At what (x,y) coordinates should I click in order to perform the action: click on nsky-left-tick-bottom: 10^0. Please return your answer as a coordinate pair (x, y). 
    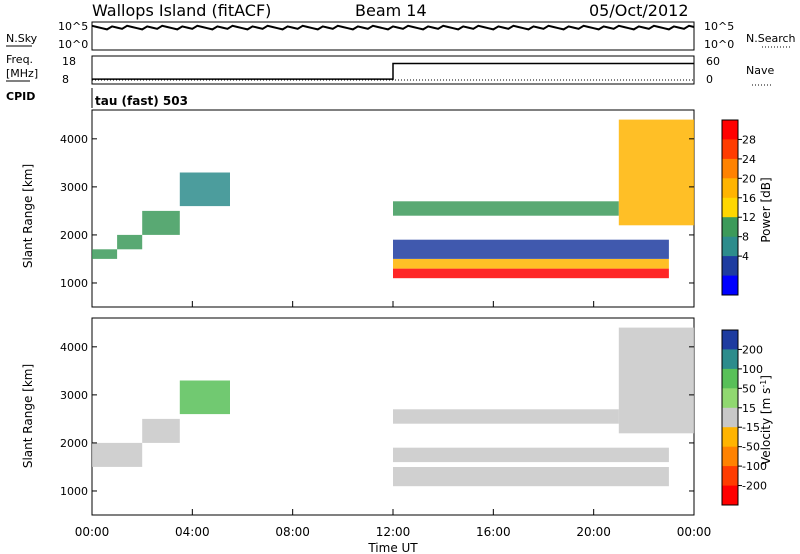
    Looking at the image, I should click on (73, 44).